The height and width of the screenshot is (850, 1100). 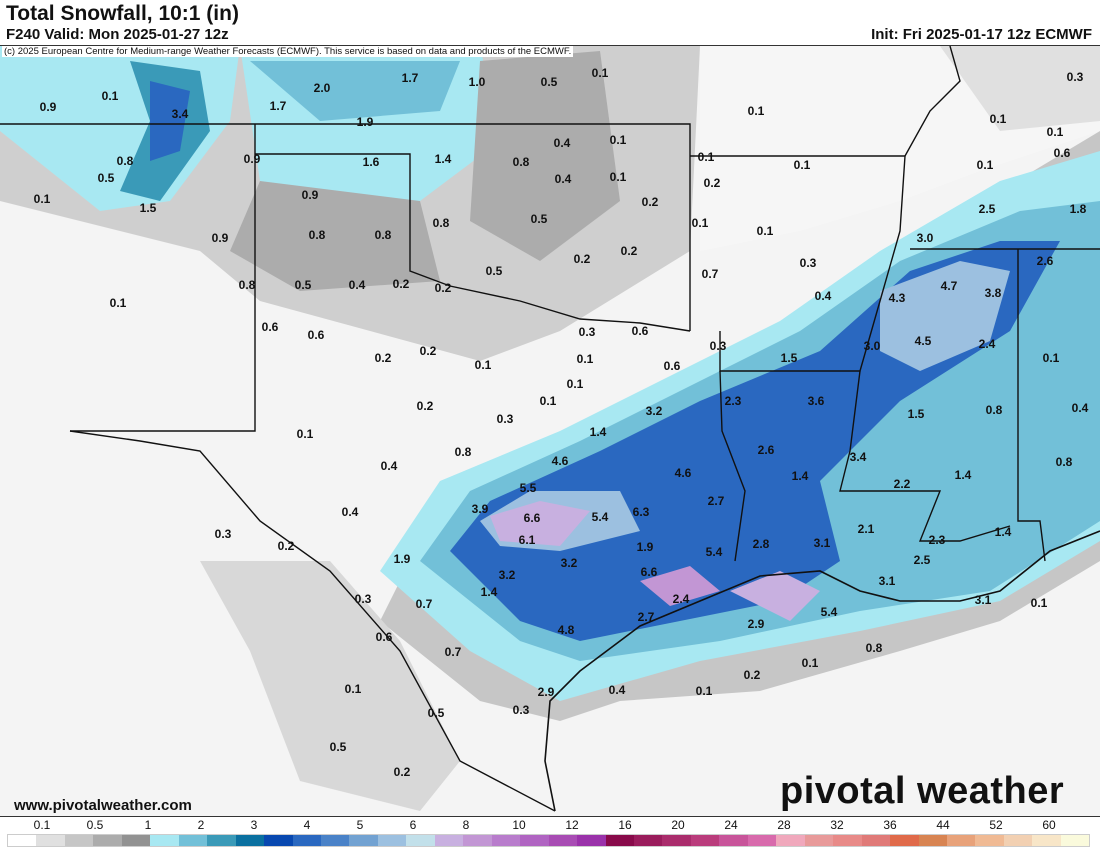 What do you see at coordinates (252, 159) in the screenshot?
I see `snowfall-value-label: 0.9` at bounding box center [252, 159].